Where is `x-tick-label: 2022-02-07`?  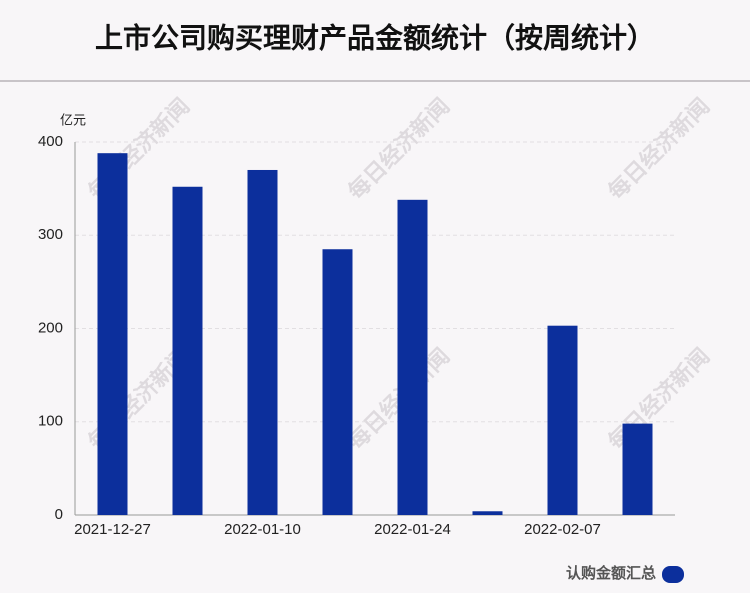 x-tick-label: 2022-02-07 is located at coordinates (562, 529).